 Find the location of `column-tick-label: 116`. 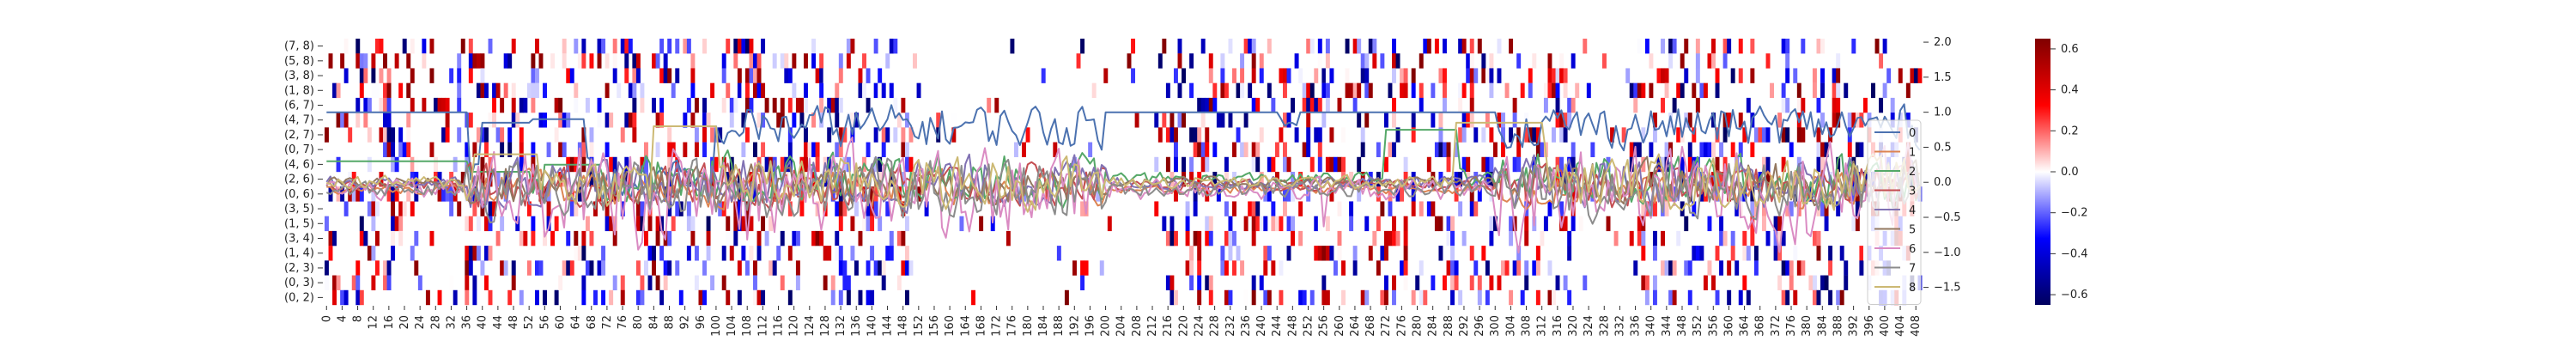

column-tick-label: 116 is located at coordinates (779, 326).